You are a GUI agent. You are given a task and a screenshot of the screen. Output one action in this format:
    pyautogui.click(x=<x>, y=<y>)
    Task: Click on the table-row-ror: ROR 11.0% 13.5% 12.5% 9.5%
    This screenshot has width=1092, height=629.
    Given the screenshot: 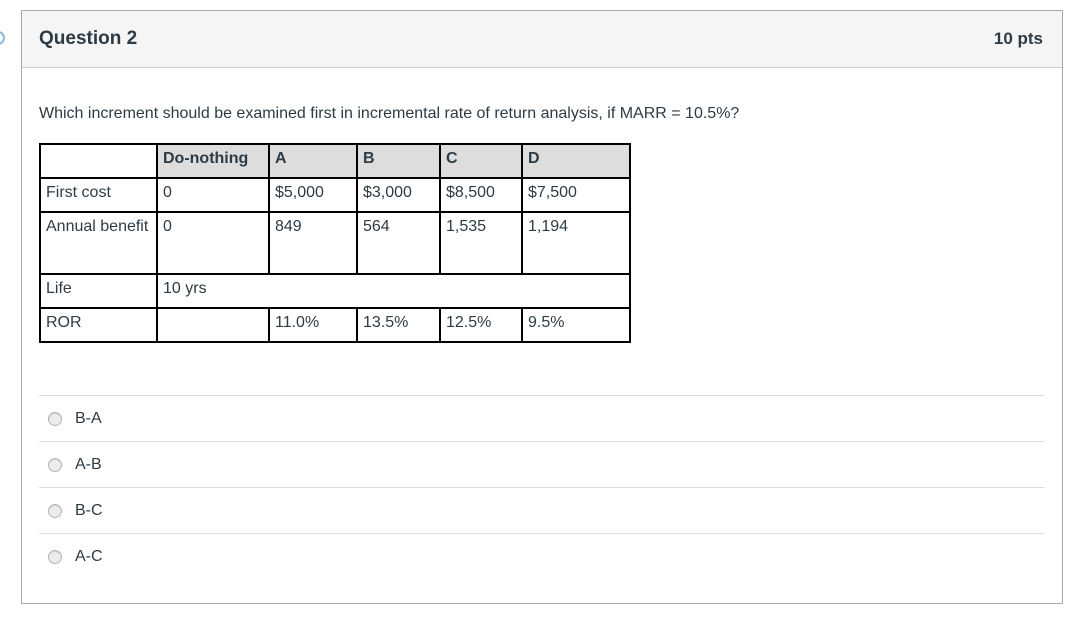 What is the action you would take?
    pyautogui.click(x=335, y=325)
    